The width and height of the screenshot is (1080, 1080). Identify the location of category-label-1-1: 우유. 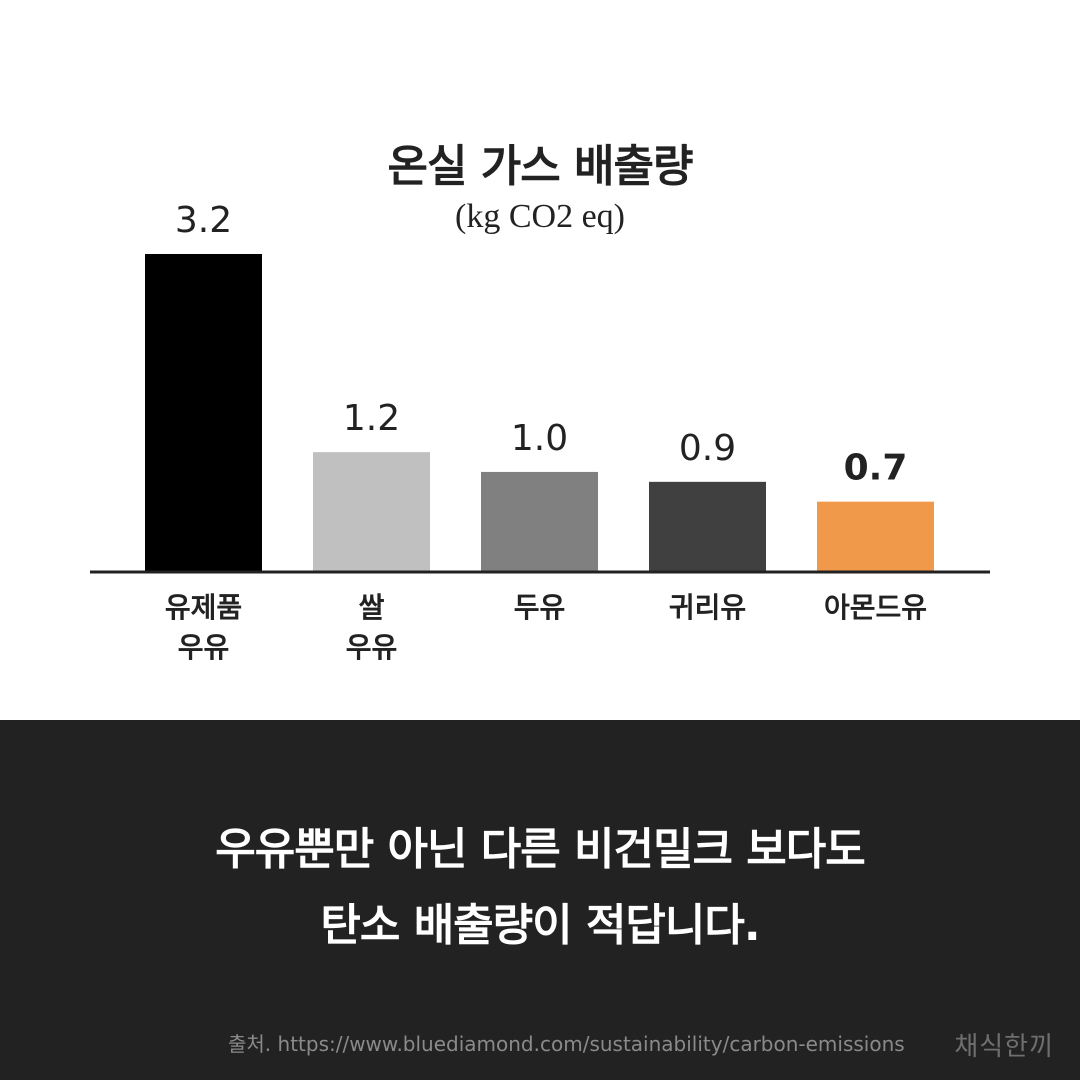
(372, 647).